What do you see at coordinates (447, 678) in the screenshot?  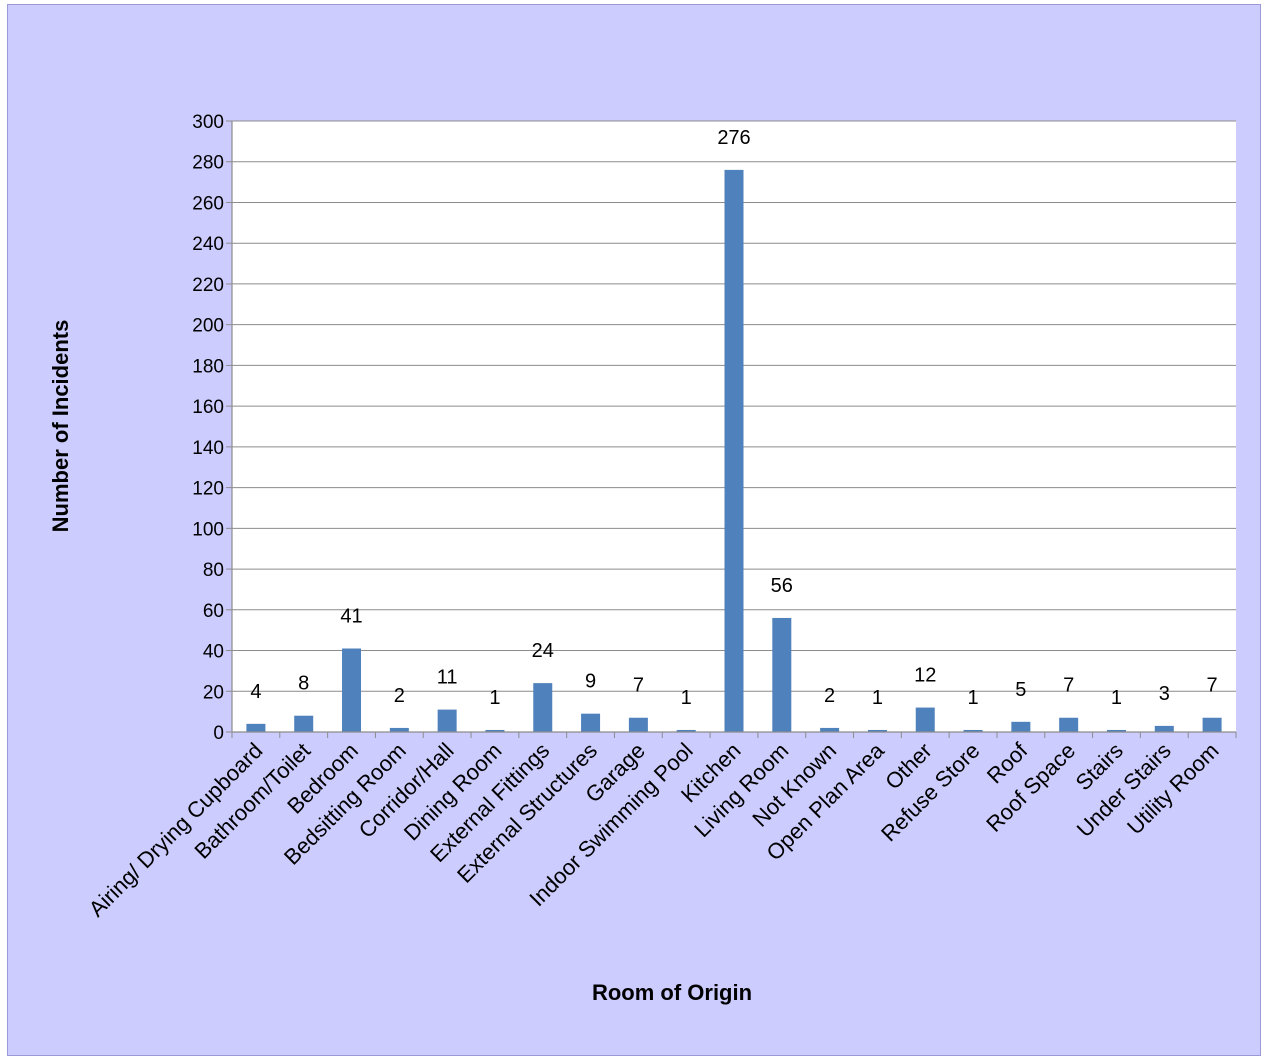 I see `data-label: 11` at bounding box center [447, 678].